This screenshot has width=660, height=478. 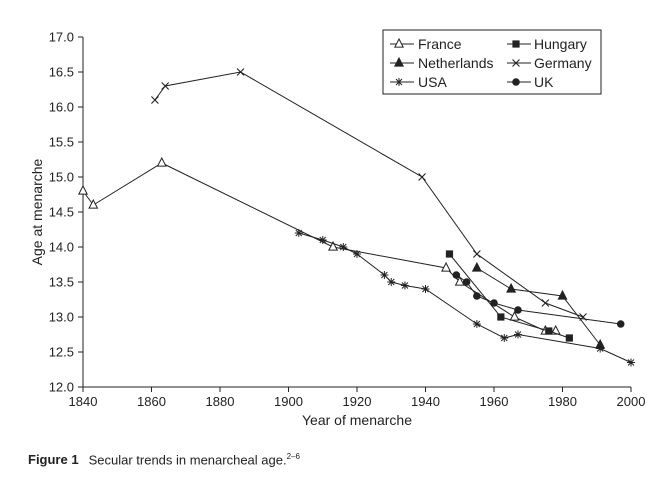 What do you see at coordinates (357, 401) in the screenshot?
I see `x-tick-label: 1920` at bounding box center [357, 401].